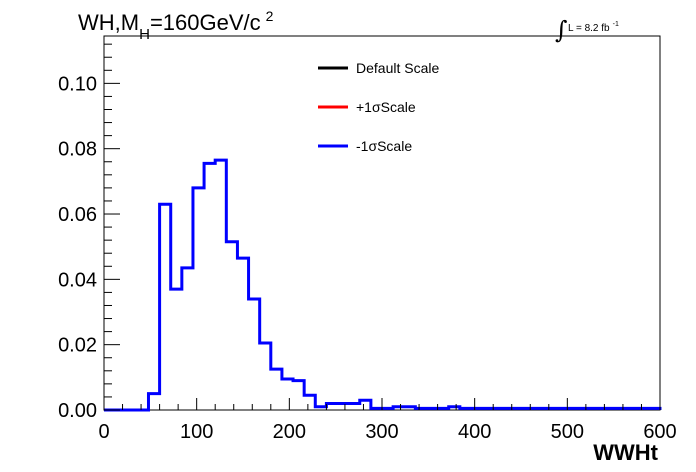 Image resolution: width=696 pixels, height=472 pixels. What do you see at coordinates (386, 107) in the screenshot?
I see `legend-label-1: +1σScale` at bounding box center [386, 107].